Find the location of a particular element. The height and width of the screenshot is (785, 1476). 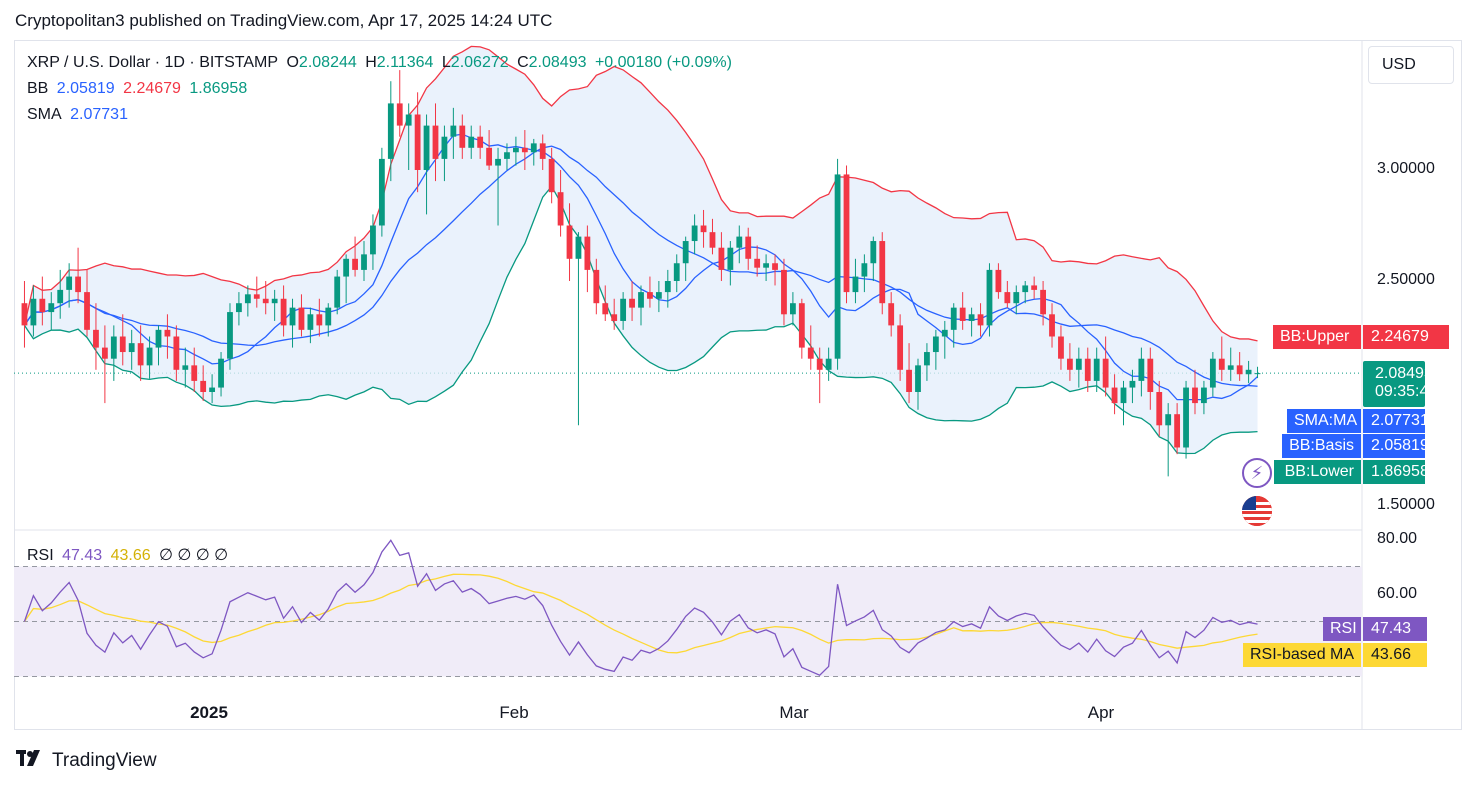

open-value: 2.08244 is located at coordinates (327, 62).